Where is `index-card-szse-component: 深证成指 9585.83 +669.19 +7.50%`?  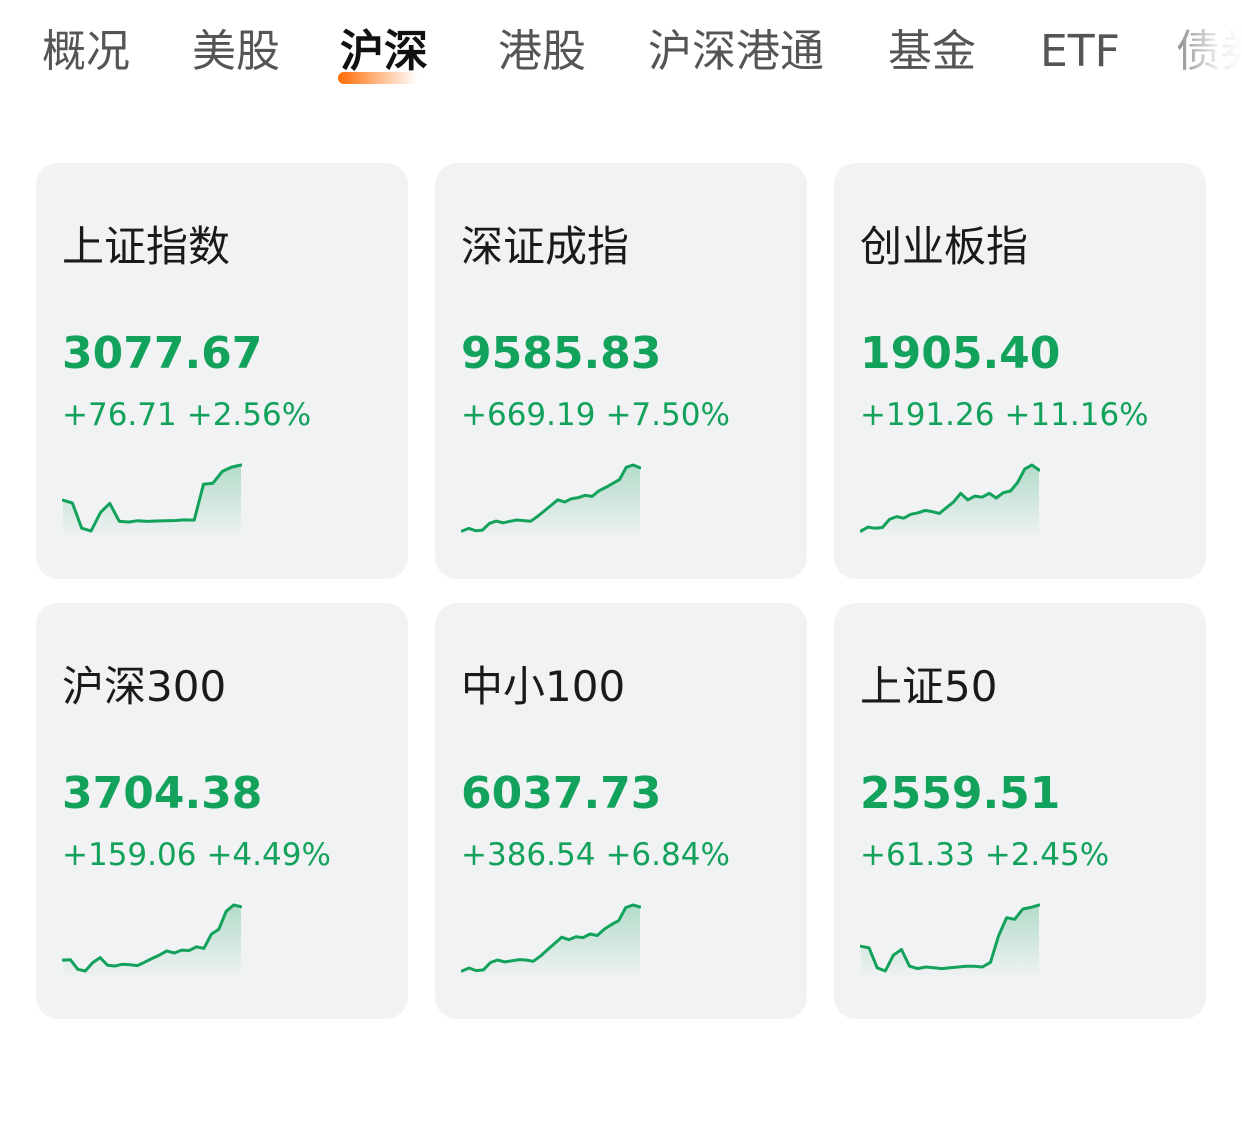
index-card-szse-component: 深证成指 9585.83 +669.19 +7.50% is located at coordinates (621, 371).